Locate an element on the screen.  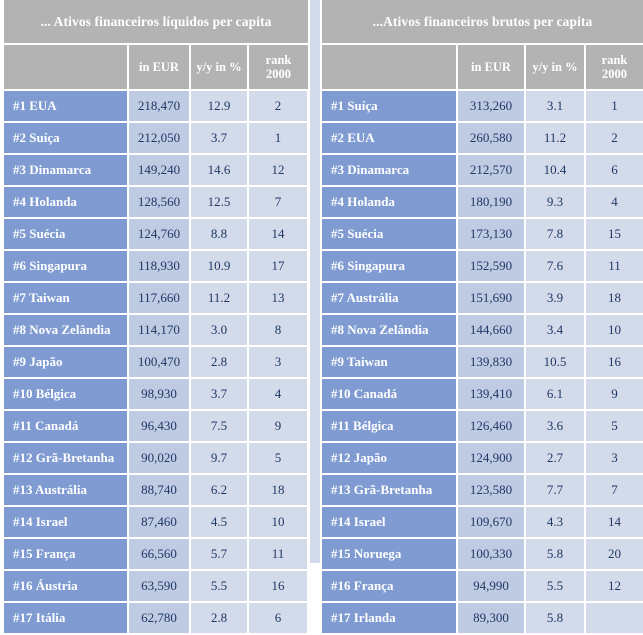
column-header-rank-line2: 2000 is located at coordinates (279, 74).